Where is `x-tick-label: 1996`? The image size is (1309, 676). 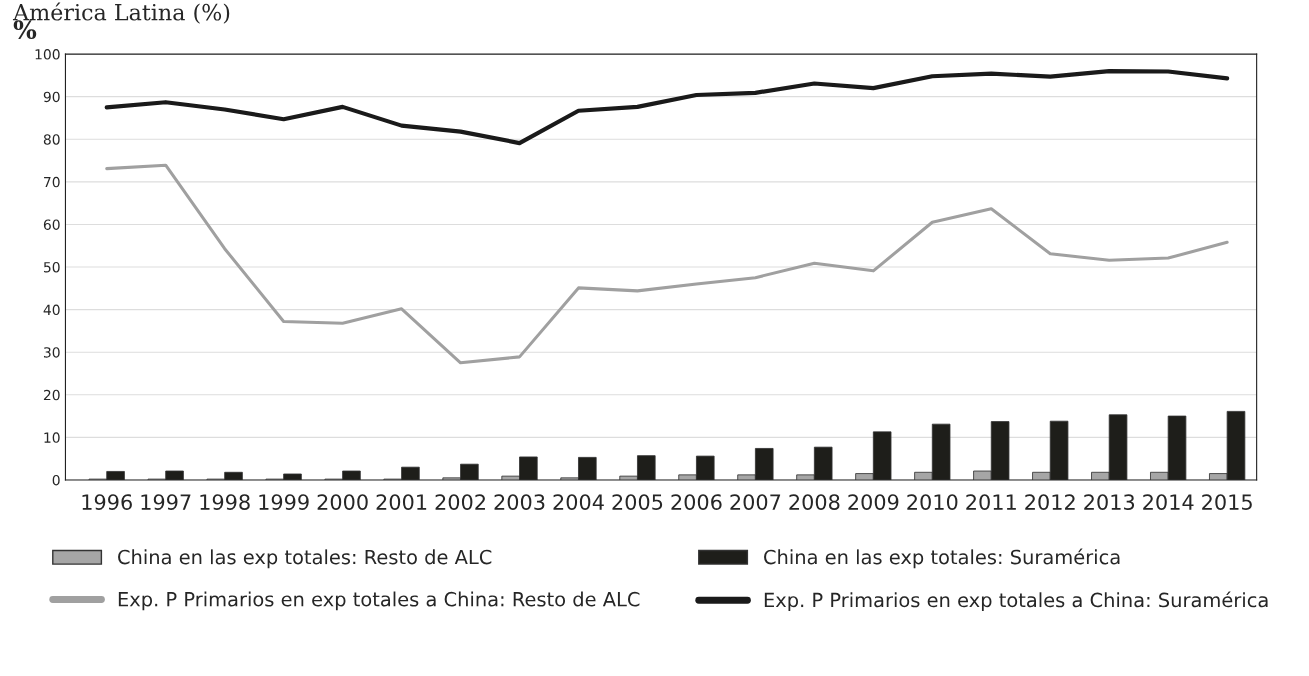
x-tick-label: 1996 is located at coordinates (107, 502).